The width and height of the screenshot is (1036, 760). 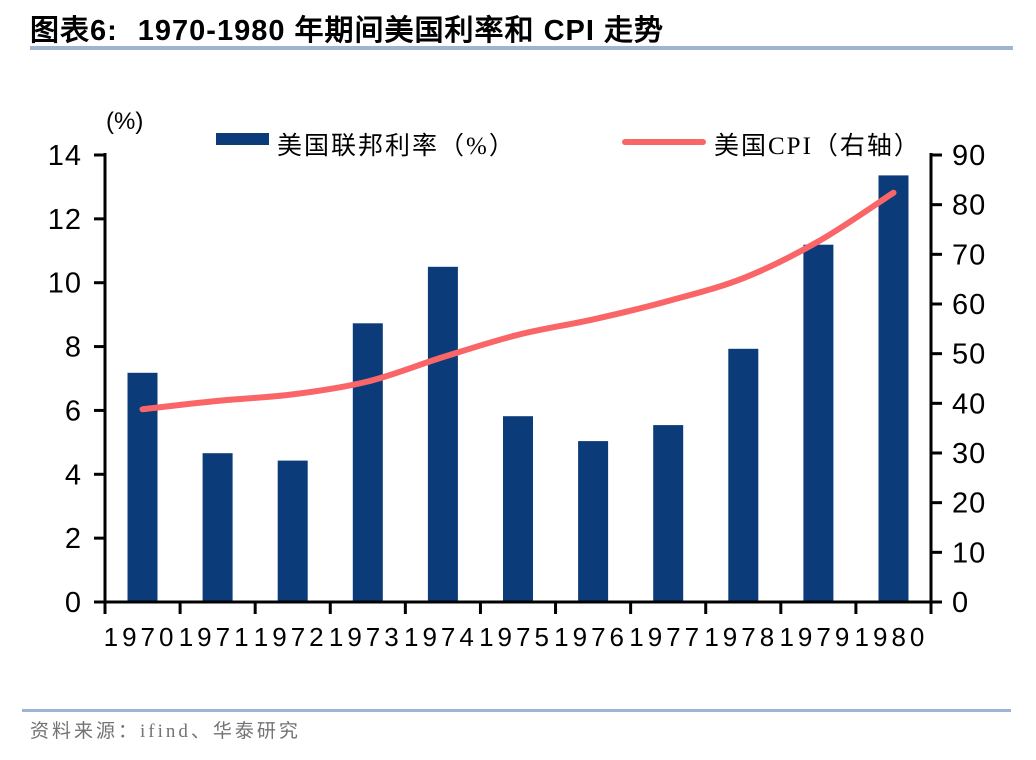 I want to click on bar-1979, so click(x=818, y=423).